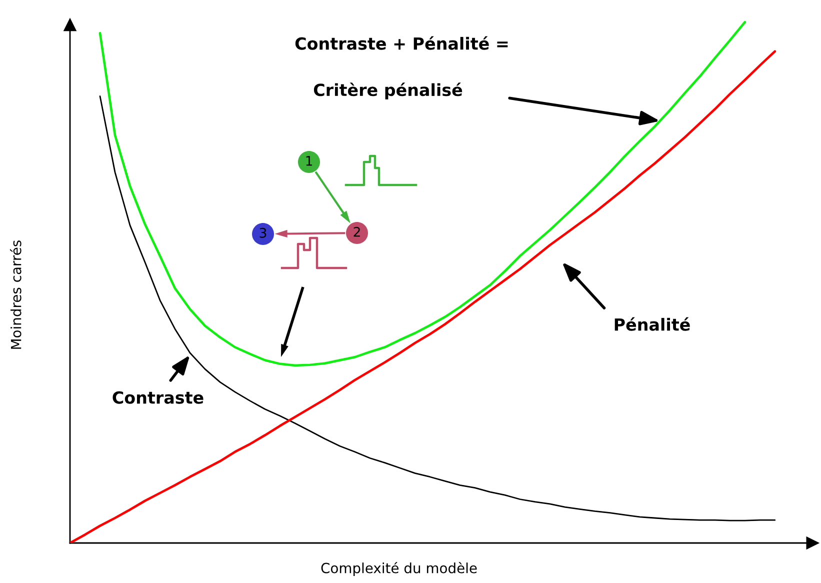 The height and width of the screenshot is (583, 821). Describe the element at coordinates (16, 294) in the screenshot. I see `y-axis-title: Moindres carrés` at that location.